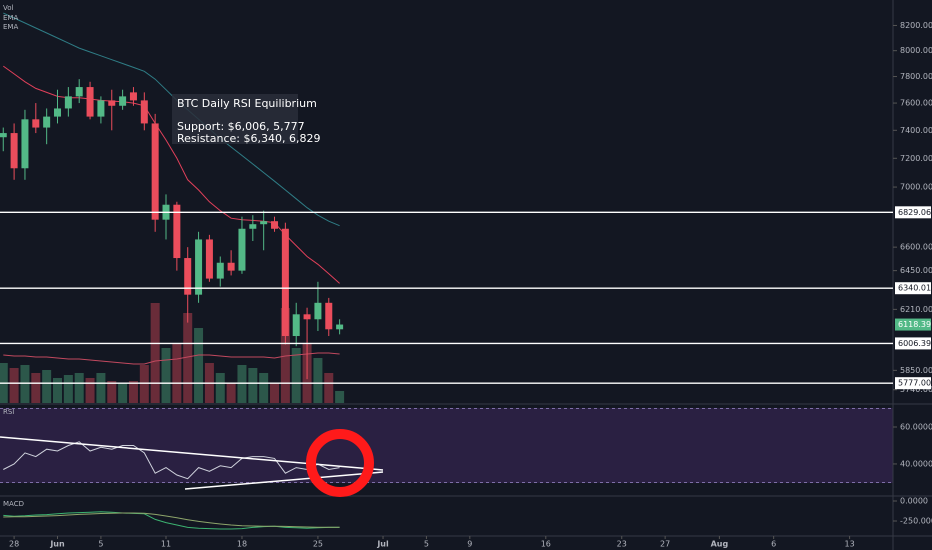  What do you see at coordinates (318, 544) in the screenshot?
I see `x-tick-label: 25` at bounding box center [318, 544].